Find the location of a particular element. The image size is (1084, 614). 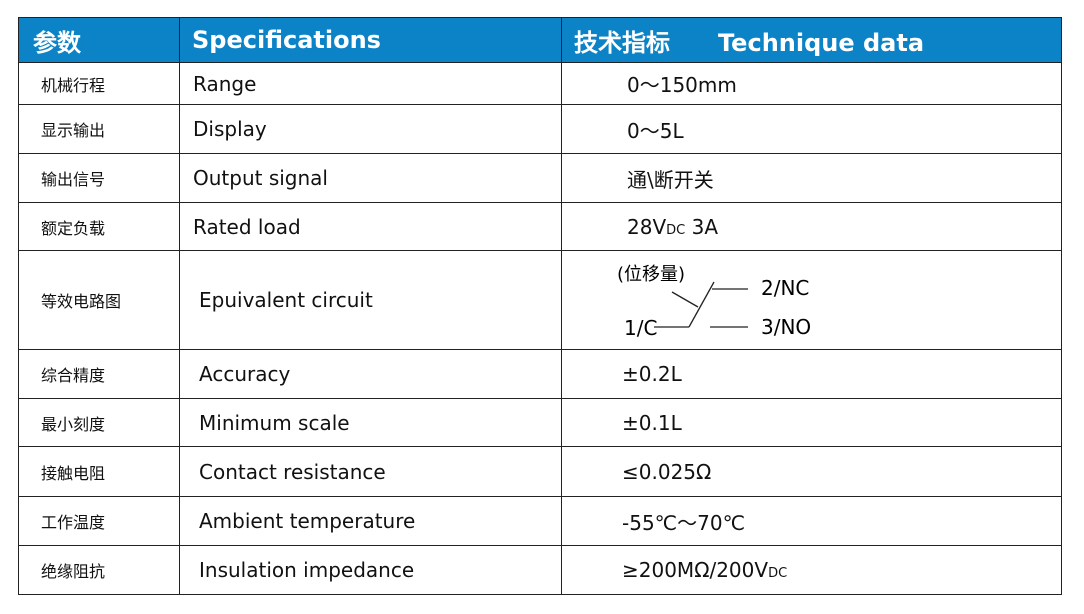

row-cn: 最小刻度 is located at coordinates (73, 424).